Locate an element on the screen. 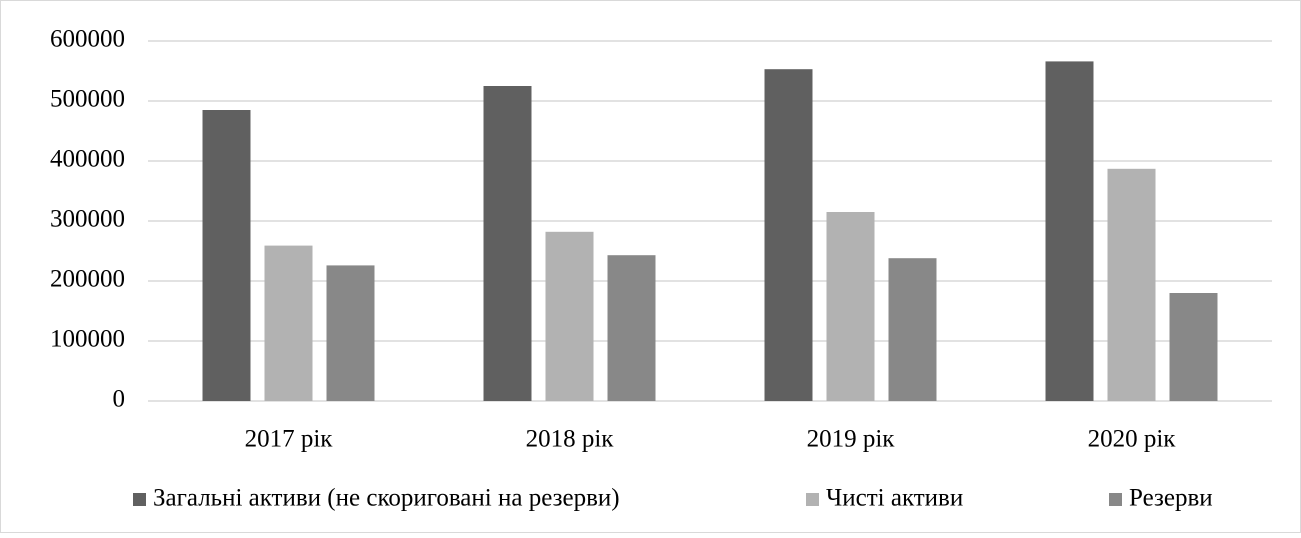 This screenshot has width=1301, height=538. y-tick-label: 400000 is located at coordinates (87, 159).